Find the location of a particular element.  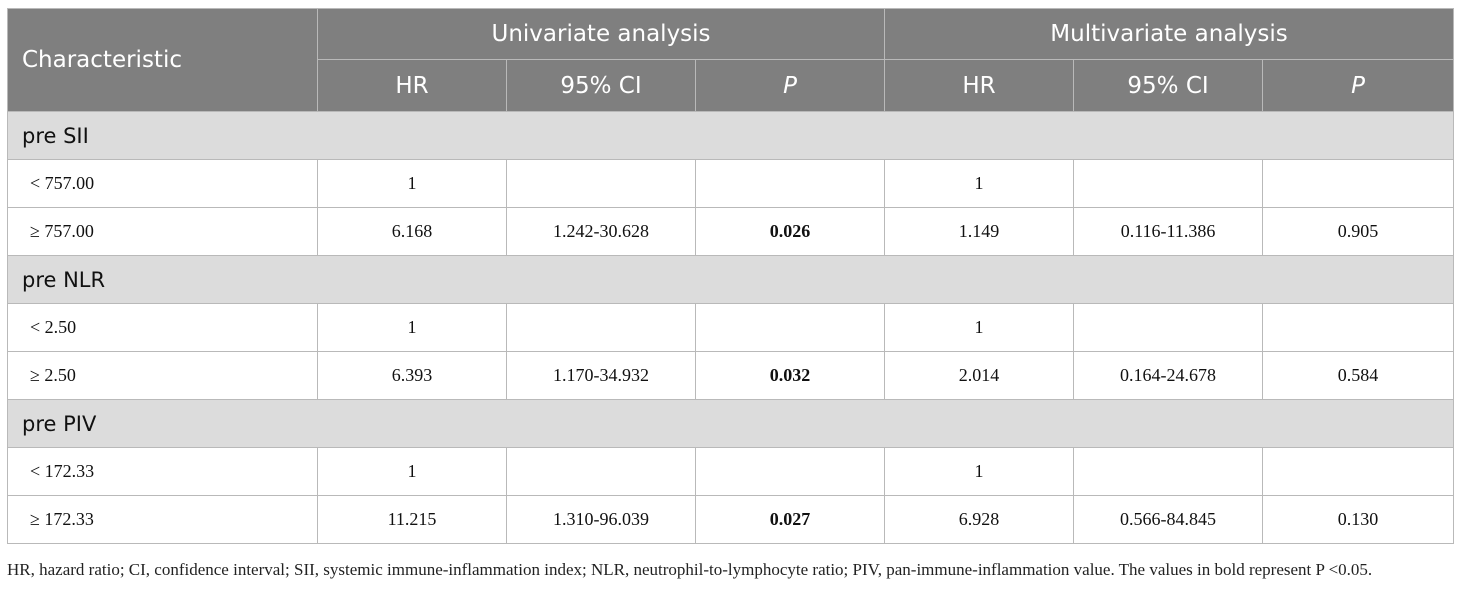

multivariate-p-cell: 0.905 is located at coordinates (1358, 231).